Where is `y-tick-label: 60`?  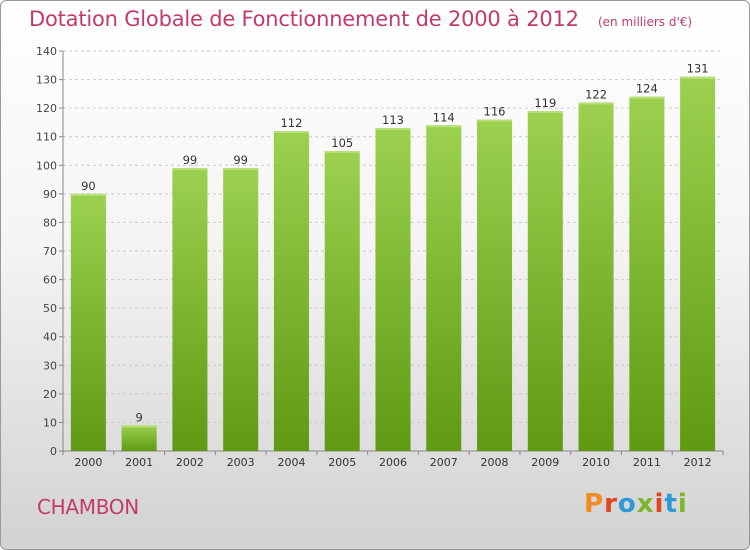 y-tick-label: 60 is located at coordinates (50, 280).